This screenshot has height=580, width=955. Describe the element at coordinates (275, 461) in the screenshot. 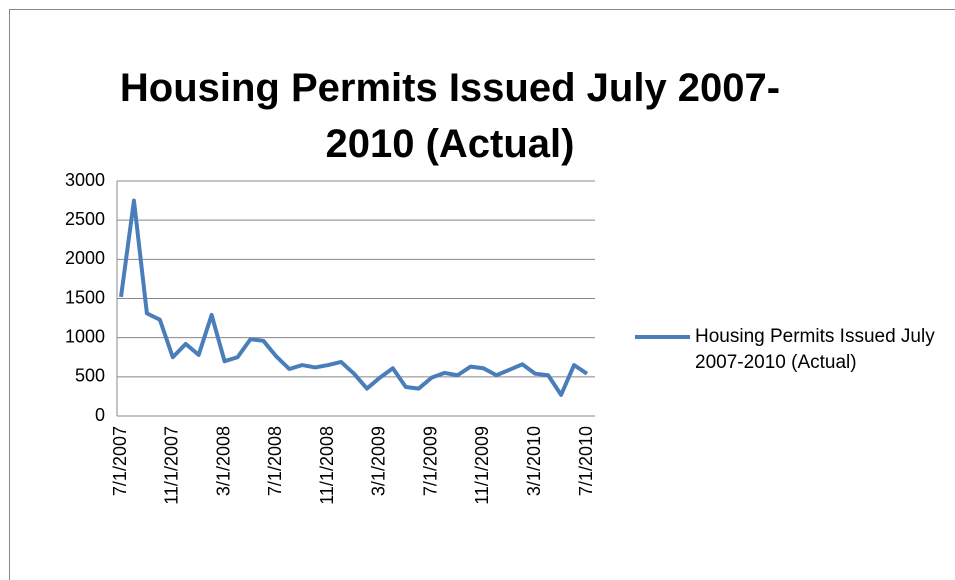

I see `x-tick-label: 7/1/2008` at that location.